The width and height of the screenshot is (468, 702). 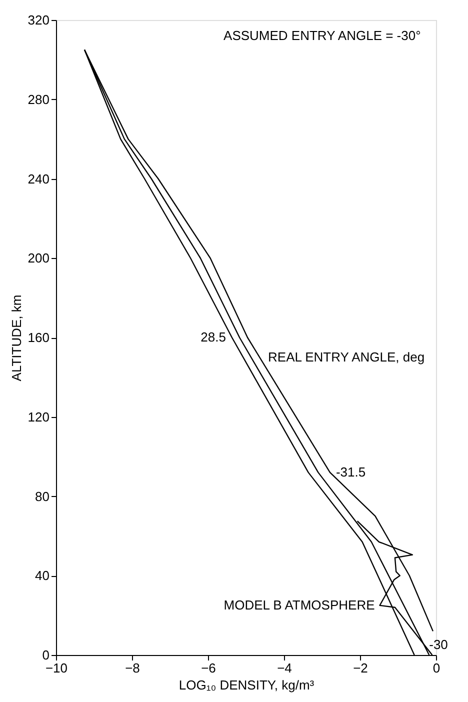 What do you see at coordinates (39, 20) in the screenshot?
I see `y-tick-label: 320` at bounding box center [39, 20].